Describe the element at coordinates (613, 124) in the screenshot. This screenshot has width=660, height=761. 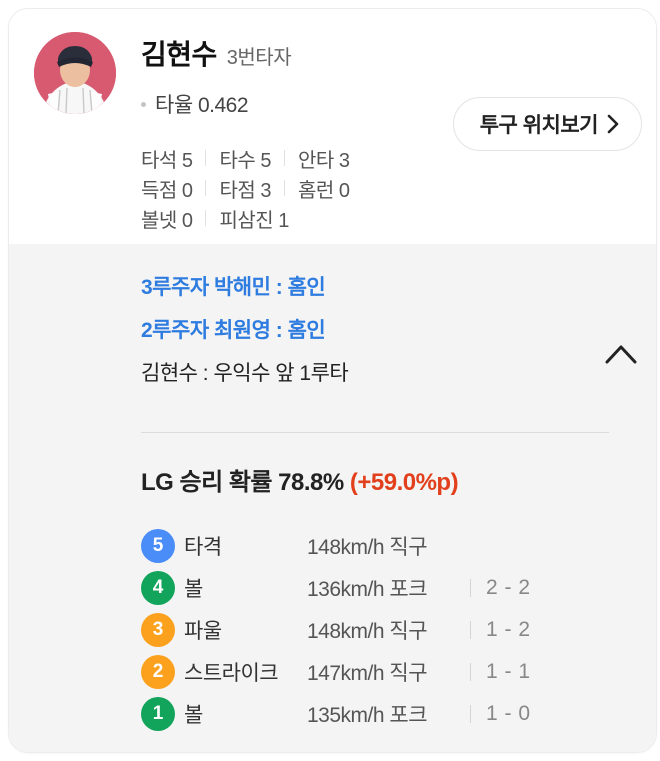
I see `chevron-right-icon` at that location.